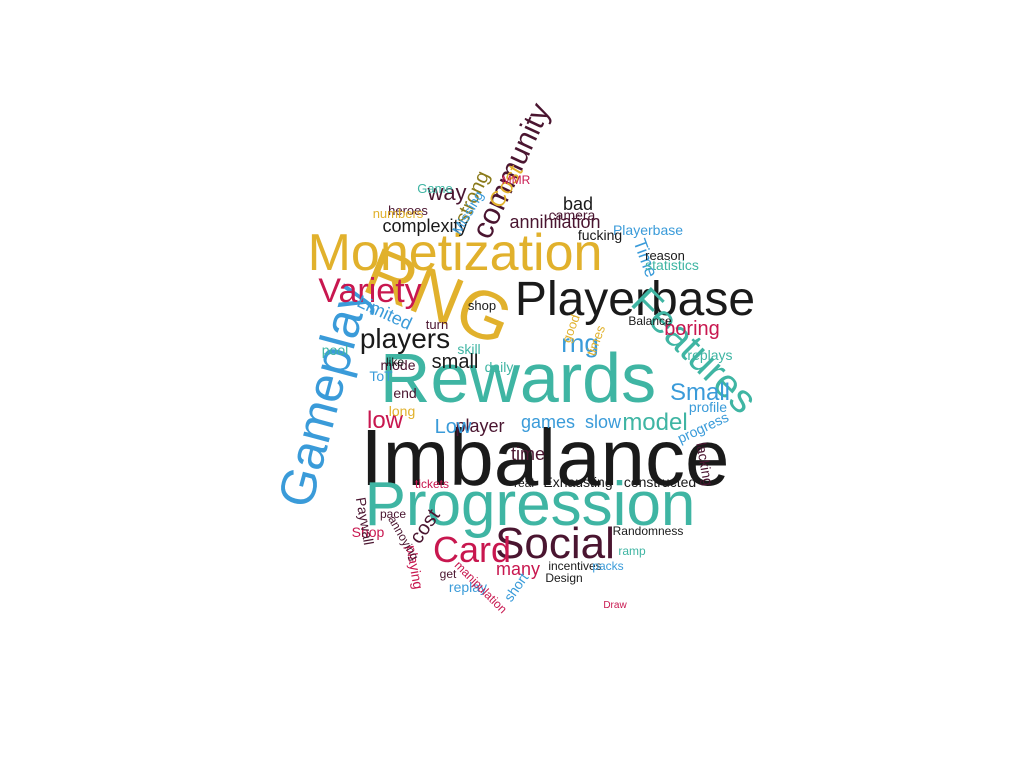 The image size is (1024, 768). Describe the element at coordinates (654, 422) in the screenshot. I see `word-model: model` at that location.